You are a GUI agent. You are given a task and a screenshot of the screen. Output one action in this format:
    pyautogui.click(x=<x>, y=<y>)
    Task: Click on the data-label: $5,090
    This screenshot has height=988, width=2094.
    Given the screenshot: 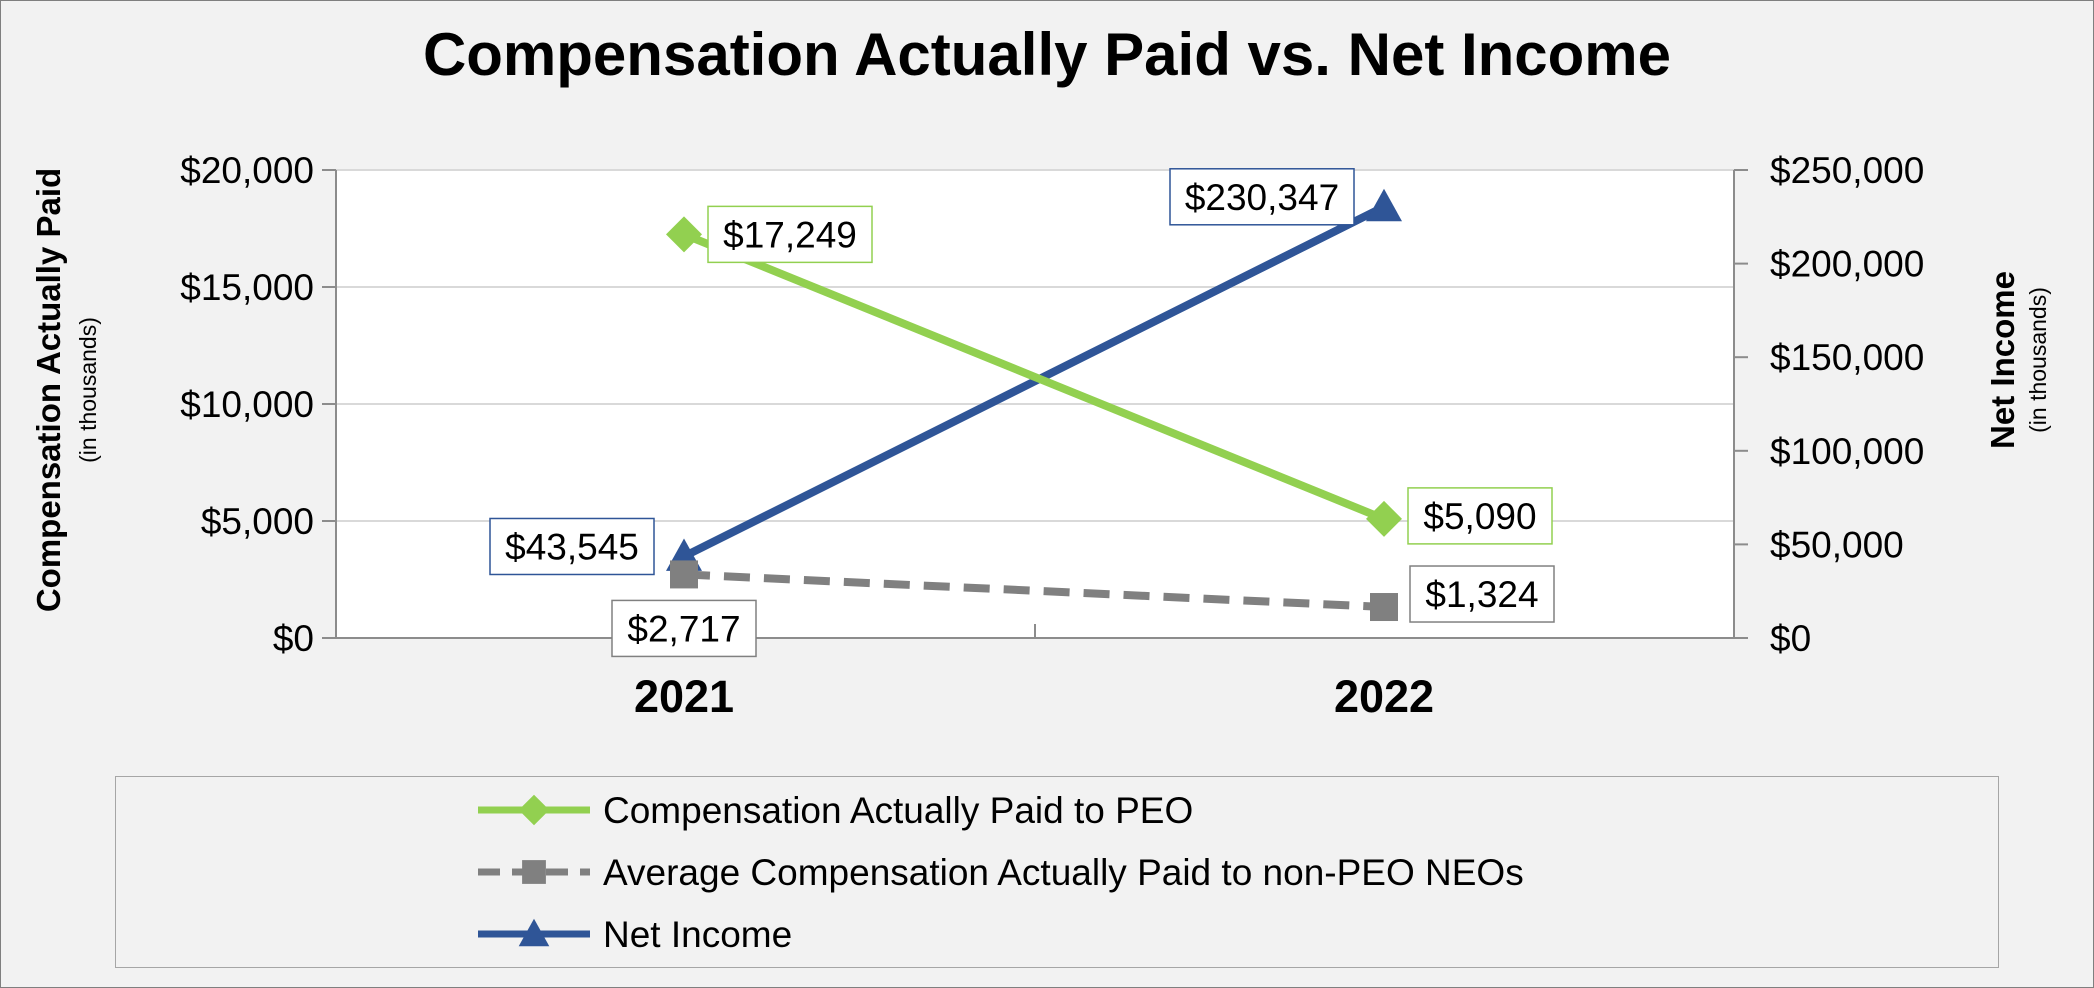 What is the action you would take?
    pyautogui.click(x=1480, y=516)
    